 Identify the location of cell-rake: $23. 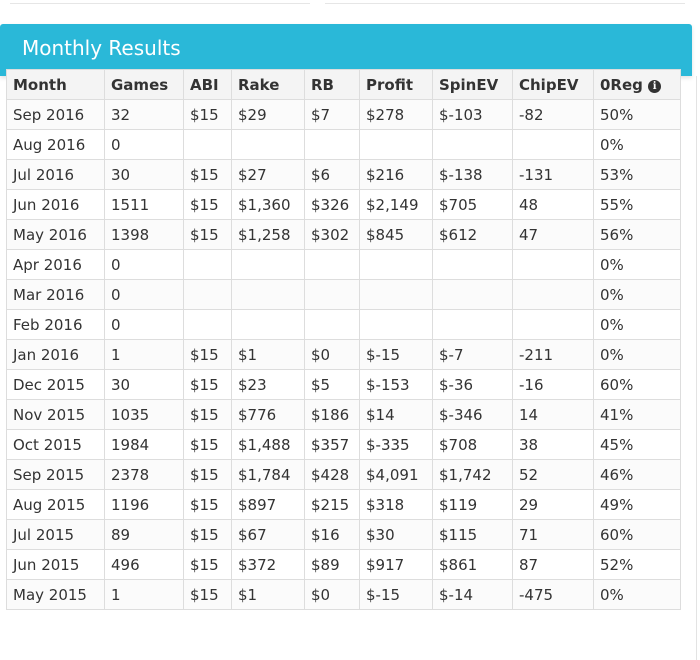
(268, 384).